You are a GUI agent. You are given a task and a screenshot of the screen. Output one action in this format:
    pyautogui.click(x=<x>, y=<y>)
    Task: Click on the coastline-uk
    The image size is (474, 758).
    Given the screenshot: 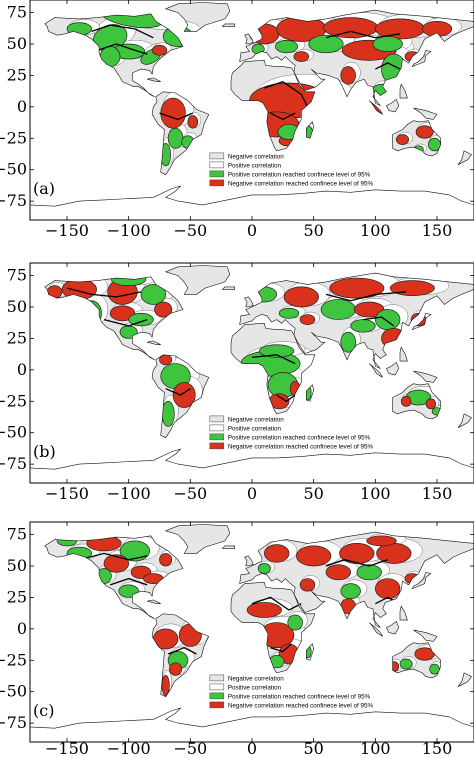 What is the action you would take?
    pyautogui.click(x=249, y=302)
    